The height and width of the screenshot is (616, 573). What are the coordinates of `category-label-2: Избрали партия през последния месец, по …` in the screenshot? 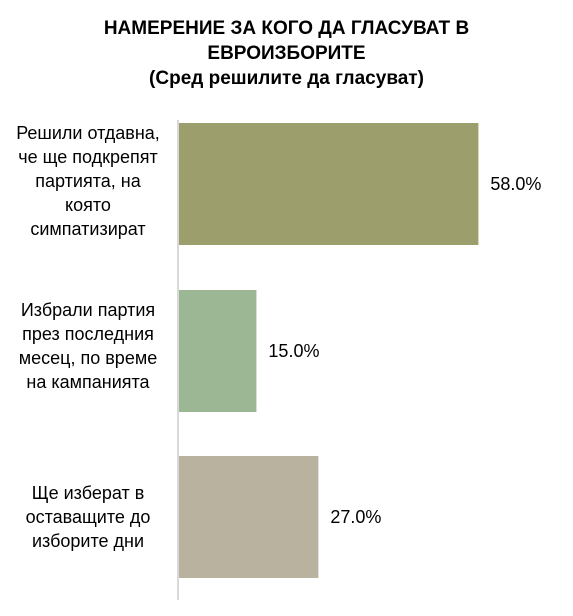 It's located at (88, 346).